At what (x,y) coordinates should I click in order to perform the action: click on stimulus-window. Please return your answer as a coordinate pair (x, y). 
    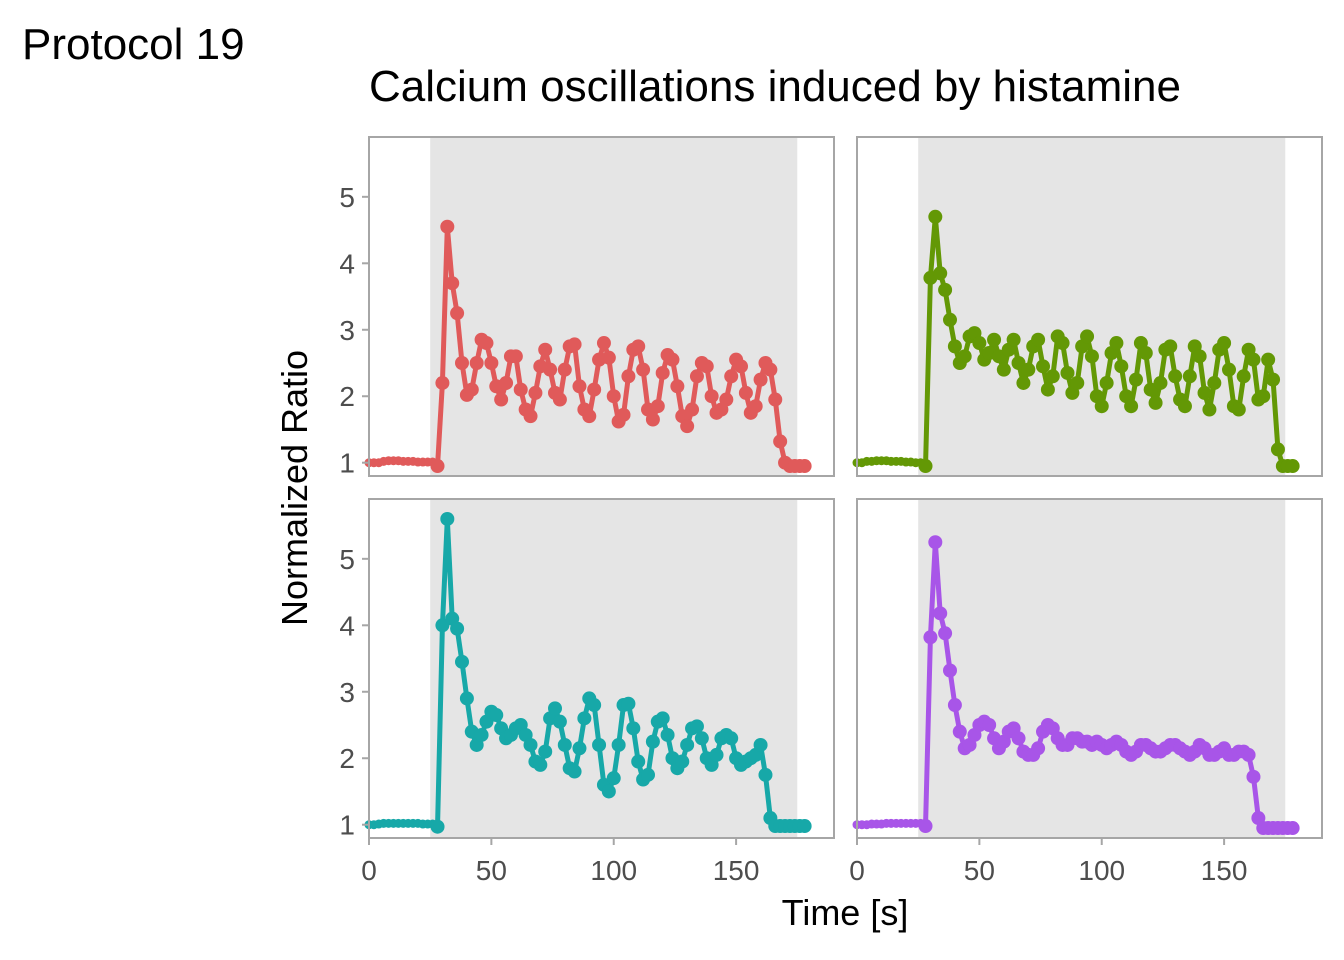
    Looking at the image, I should click on (1102, 668).